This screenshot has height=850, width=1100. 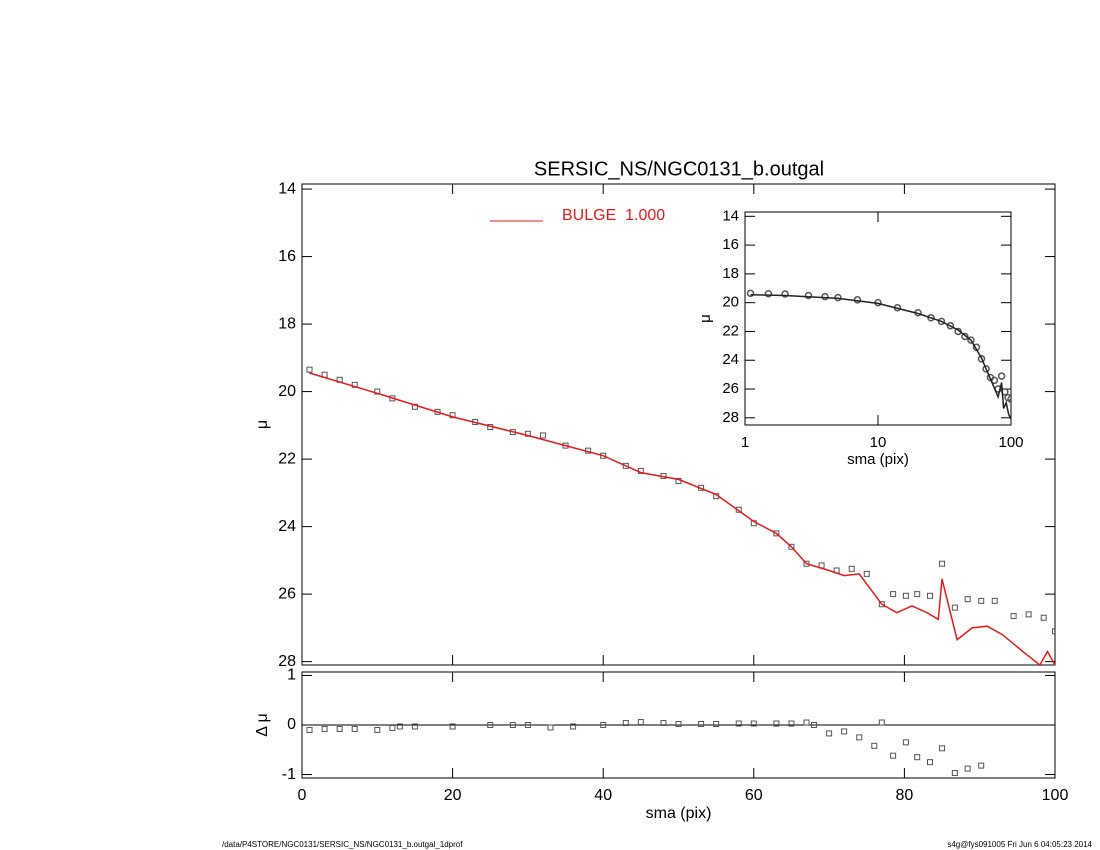 What do you see at coordinates (878, 442) in the screenshot?
I see `x-tick-label: 10` at bounding box center [878, 442].